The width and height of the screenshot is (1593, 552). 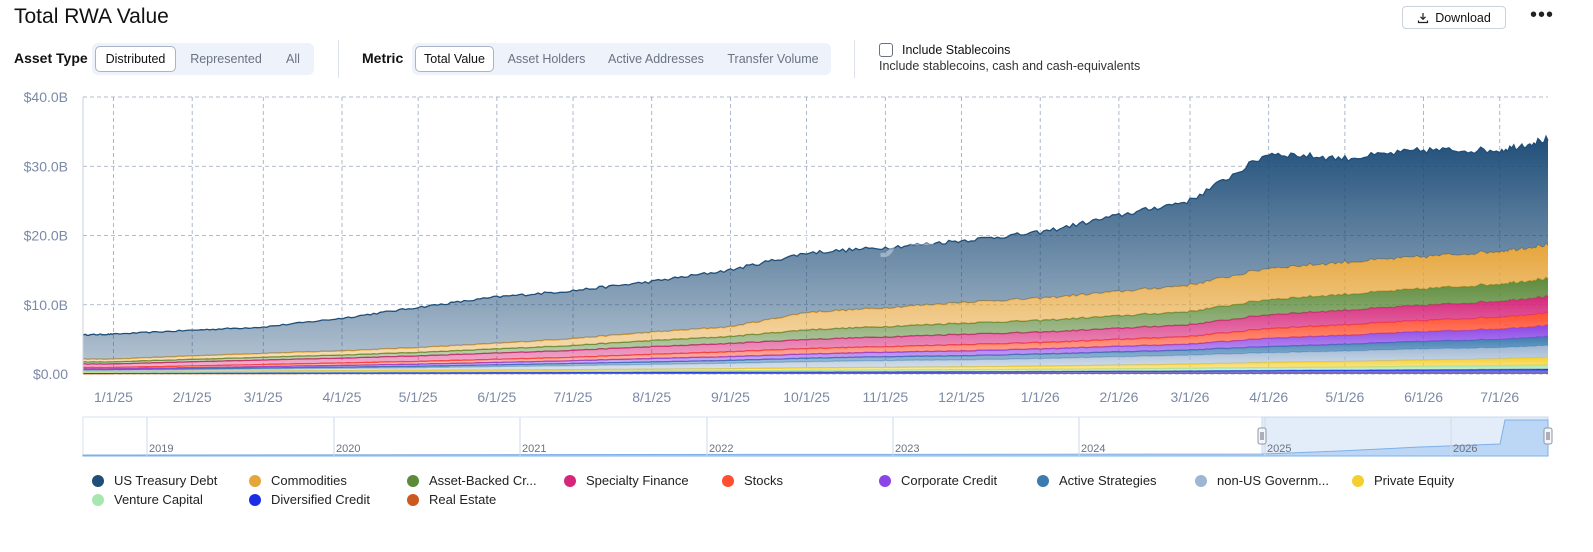 I want to click on area-diversified-credit, so click(x=815, y=371).